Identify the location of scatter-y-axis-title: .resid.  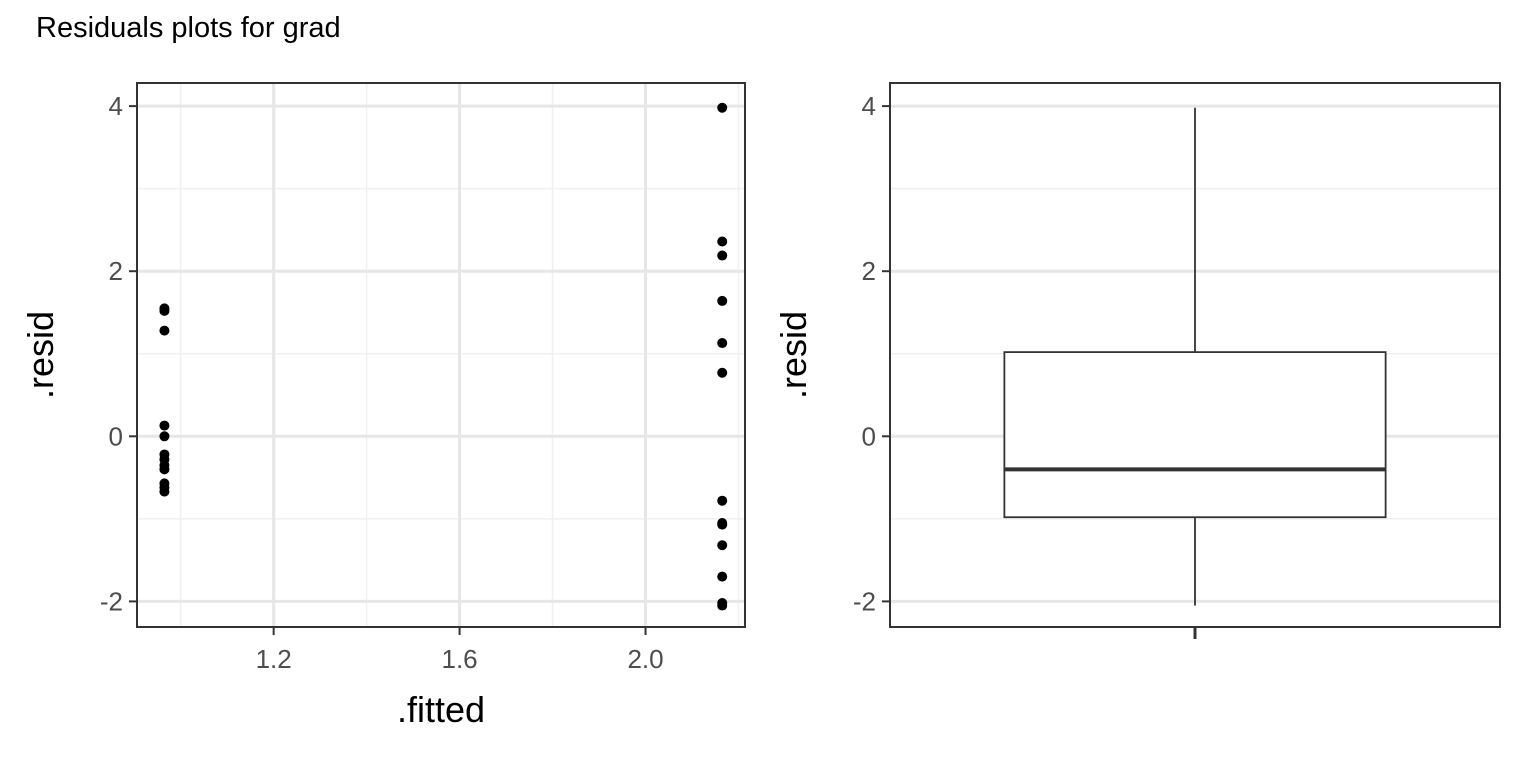
(40, 355).